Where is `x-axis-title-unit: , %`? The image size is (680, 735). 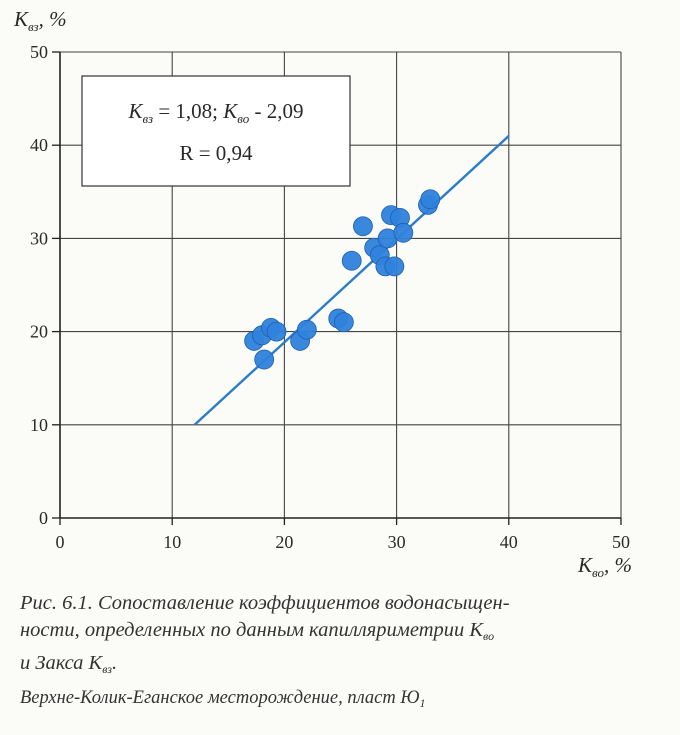 x-axis-title-unit: , % is located at coordinates (618, 565).